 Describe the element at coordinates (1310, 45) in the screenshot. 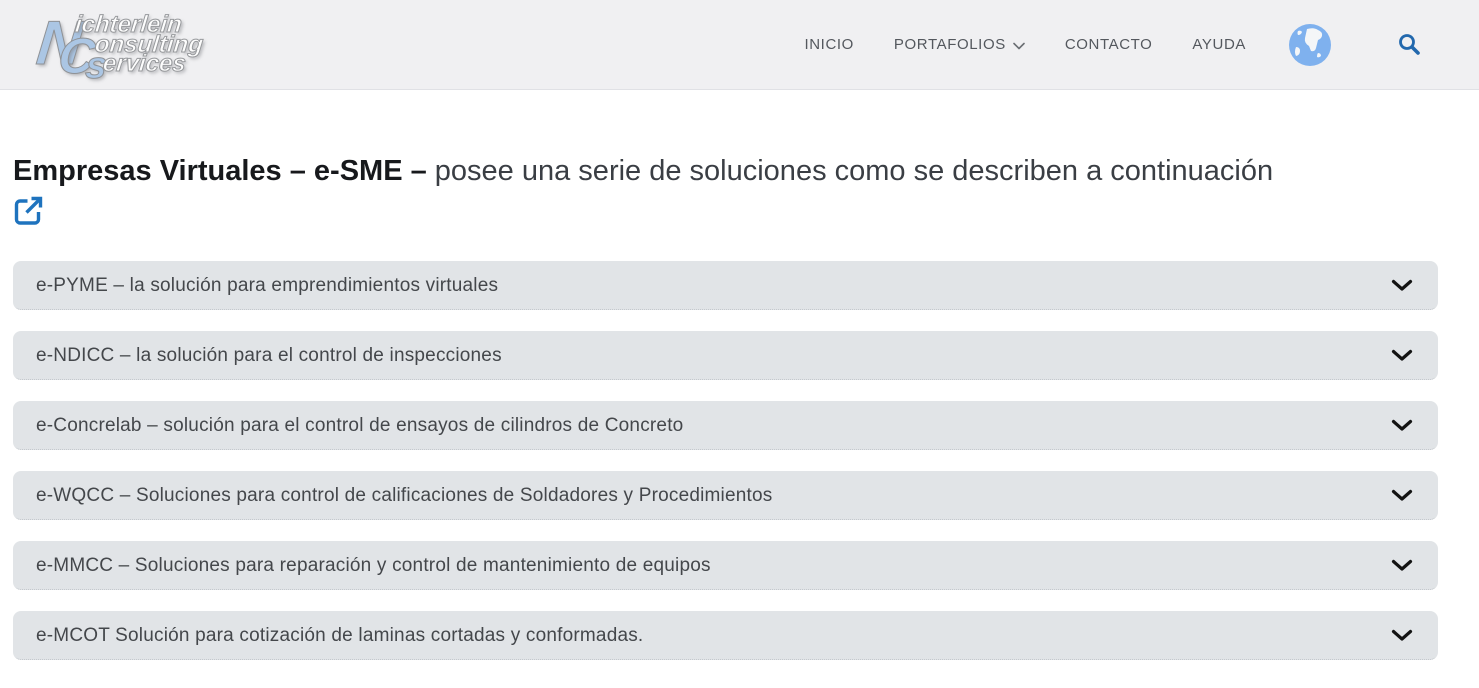

I see `globe-icon` at that location.